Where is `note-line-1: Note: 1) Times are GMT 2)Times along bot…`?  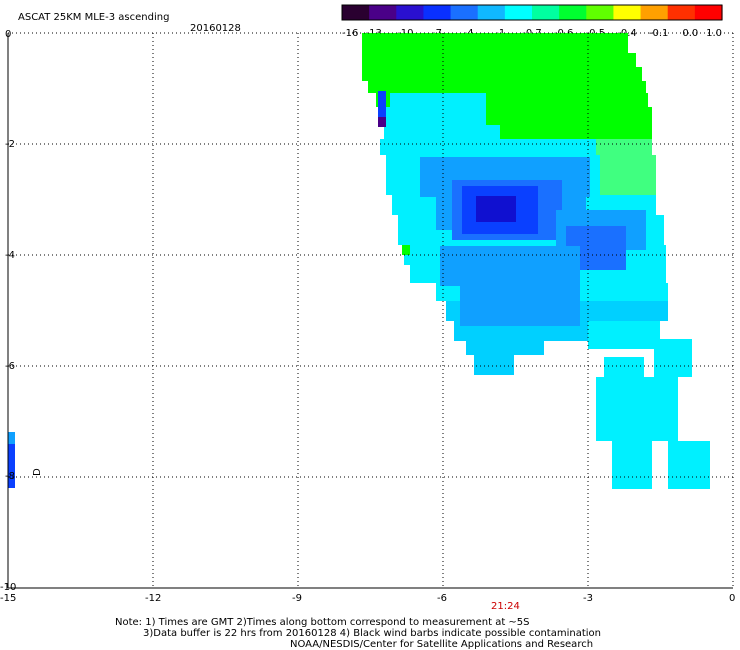 note-line-1: Note: 1) Times are GMT 2)Times along bot… is located at coordinates (322, 622).